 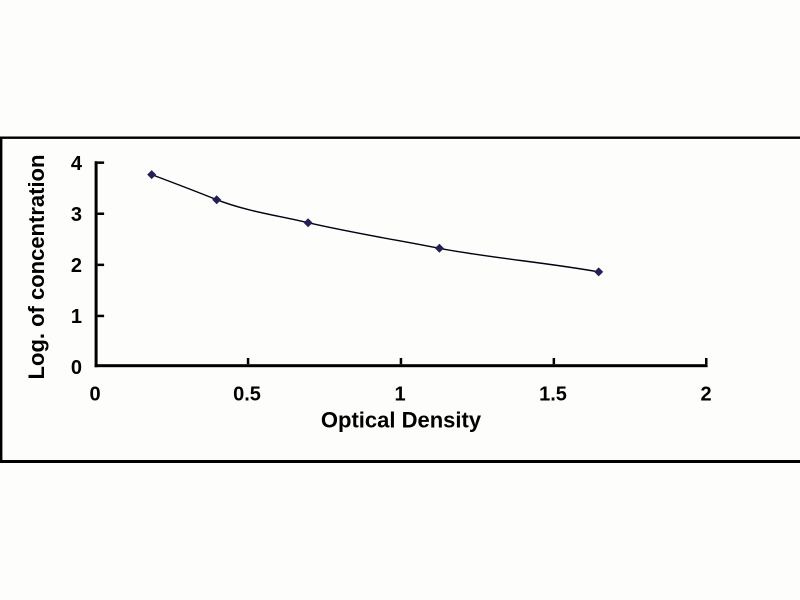 What do you see at coordinates (36, 267) in the screenshot?
I see `svg-text: Log. of concentration` at bounding box center [36, 267].